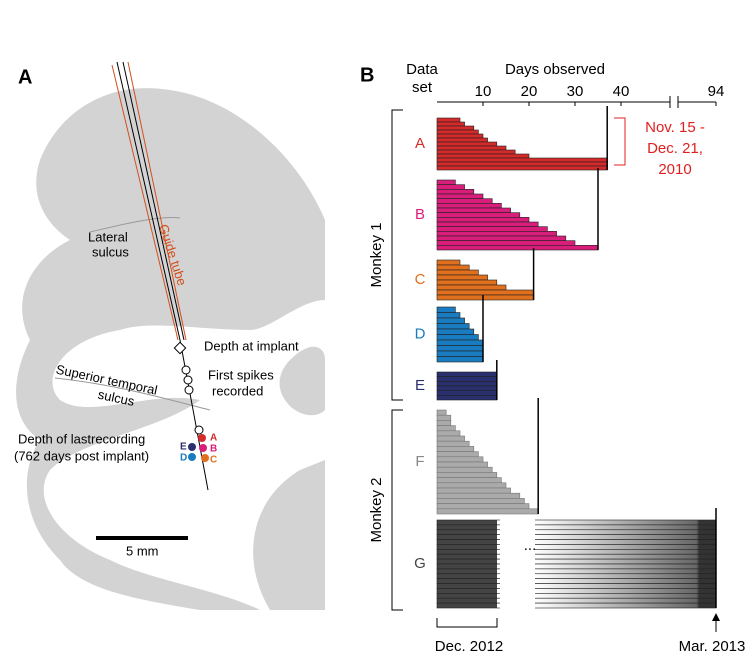 This screenshot has width=753, height=664. Describe the element at coordinates (198, 448) in the screenshot. I see `recording-dots` at that location.